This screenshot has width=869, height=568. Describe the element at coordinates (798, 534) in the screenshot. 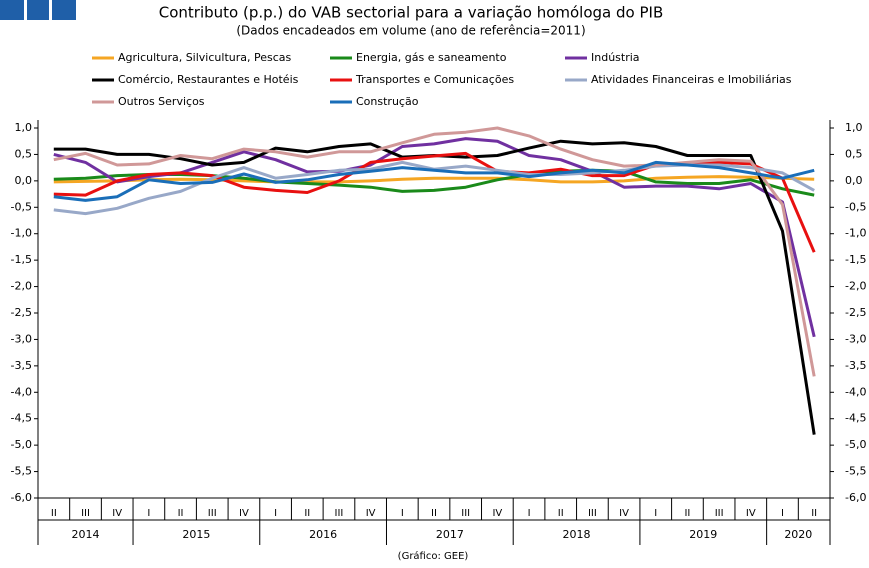

I see `year-label: 2020` at that location.